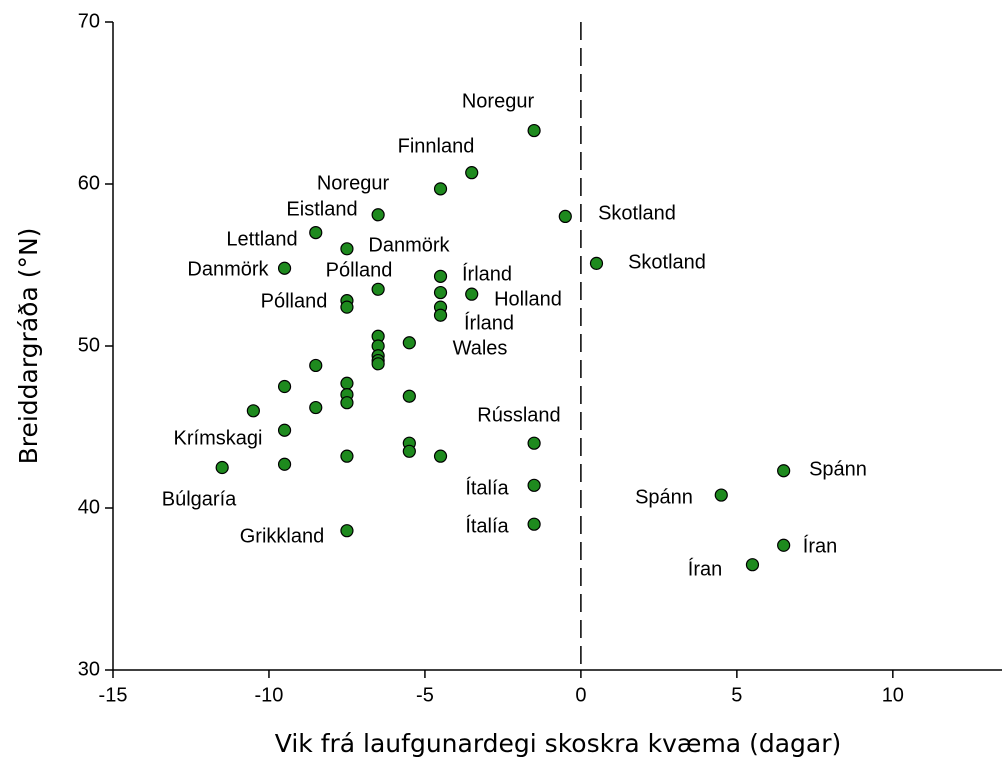  What do you see at coordinates (113, 695) in the screenshot?
I see `x-tick-label: -15` at bounding box center [113, 695].